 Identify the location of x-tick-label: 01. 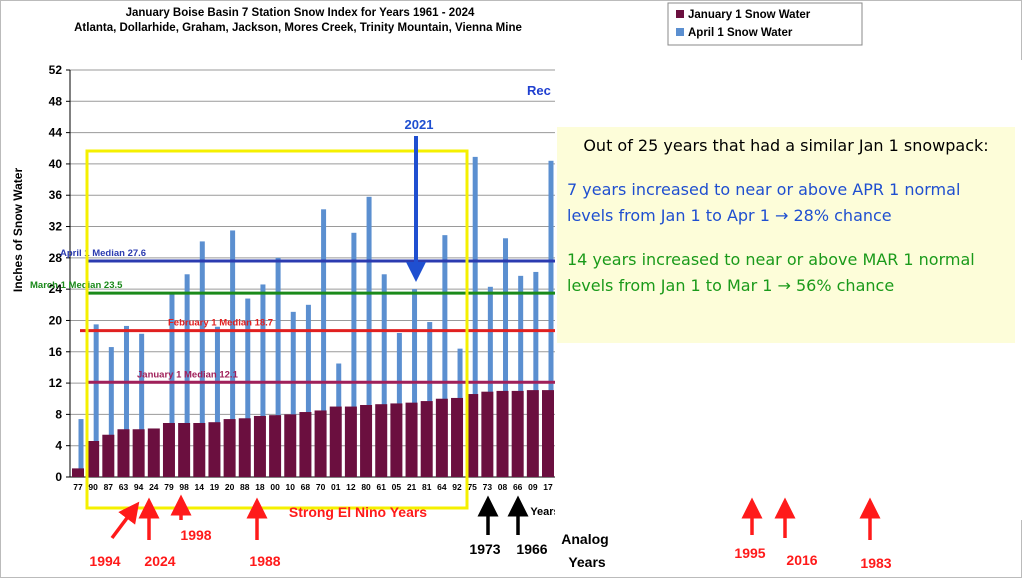
(336, 487).